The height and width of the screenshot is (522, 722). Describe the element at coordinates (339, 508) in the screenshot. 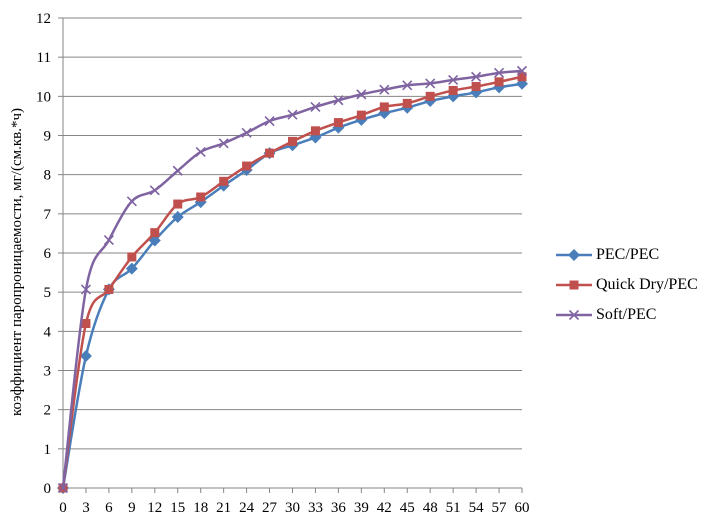

I see `x-tick-label-36: 36` at that location.